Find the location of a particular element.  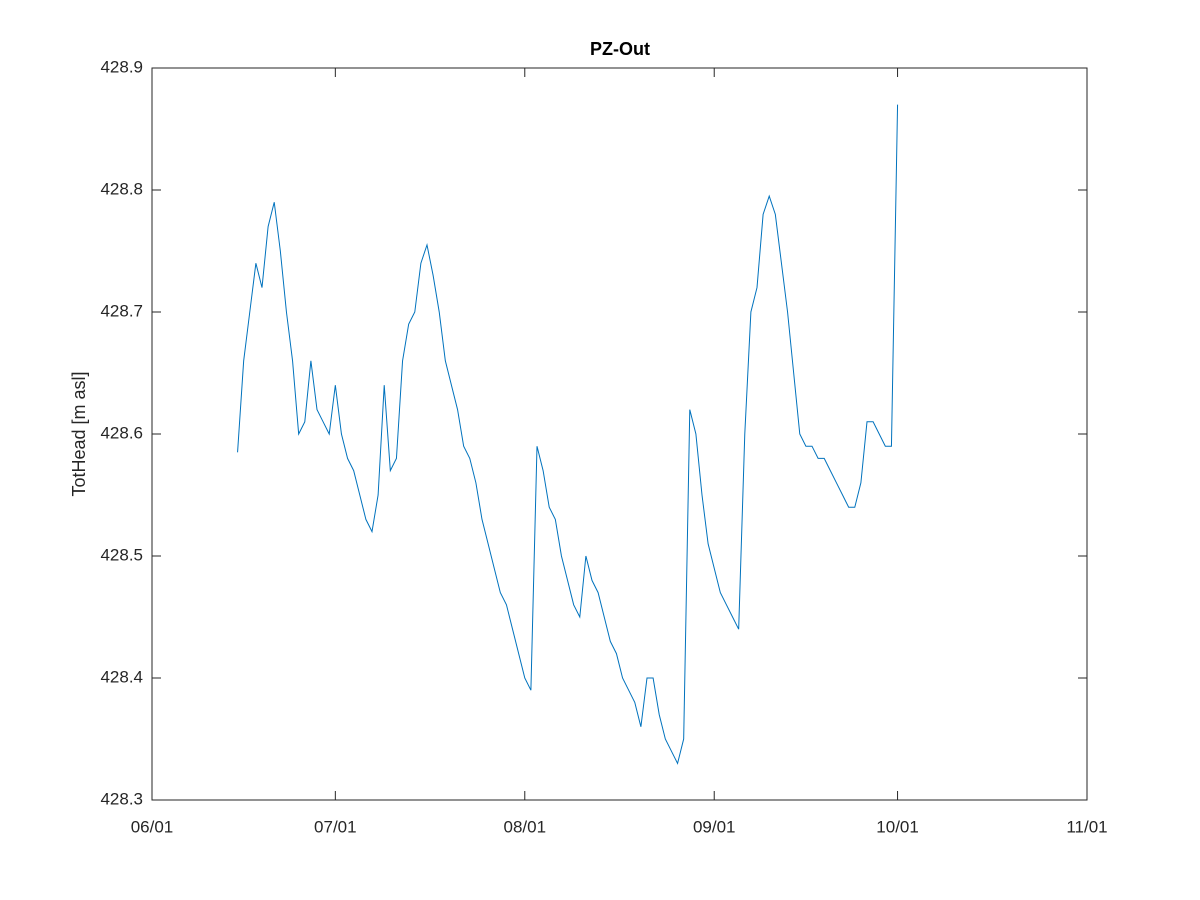

y-axis-label: TotHead [m asl] is located at coordinates (79, 433).